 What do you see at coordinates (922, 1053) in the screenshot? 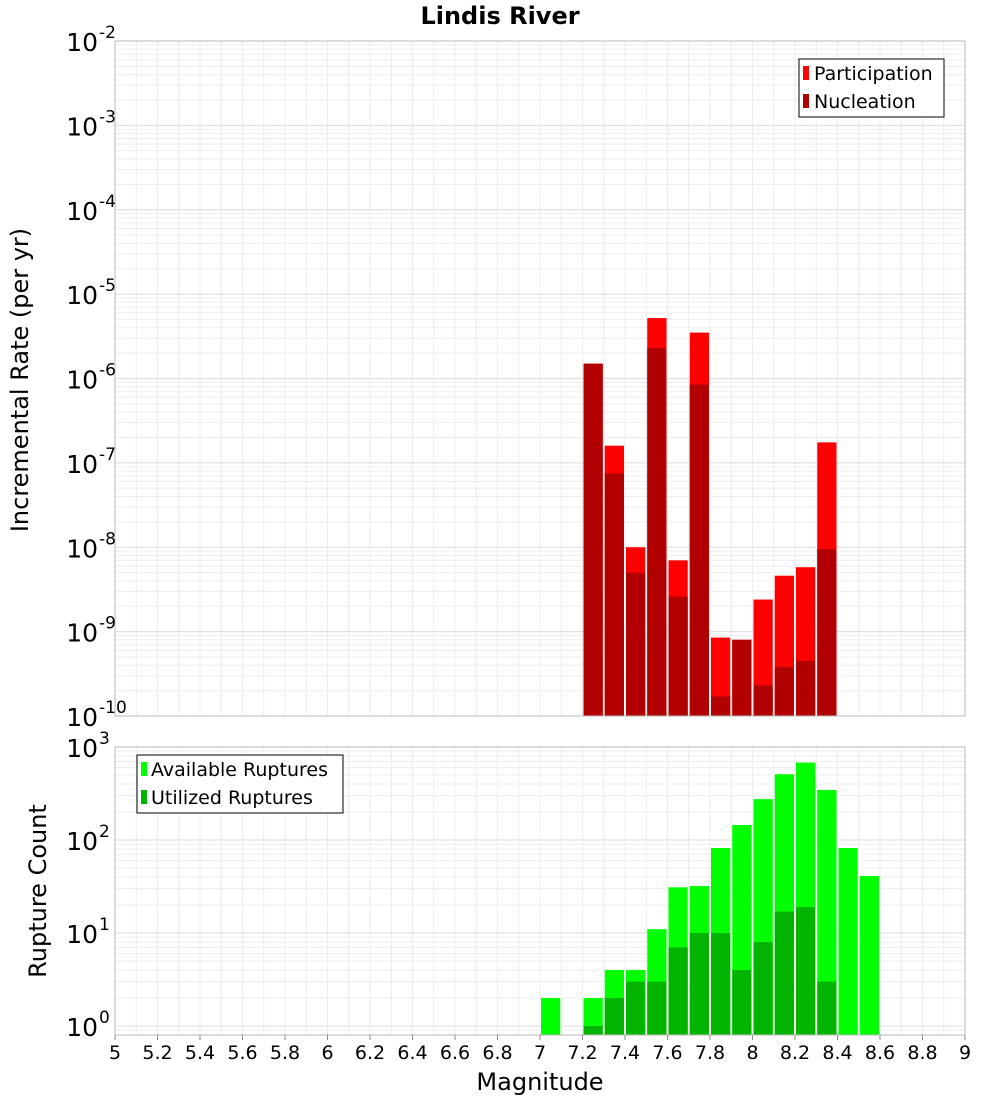
I see `x-tick-label: 8.8` at bounding box center [922, 1053].